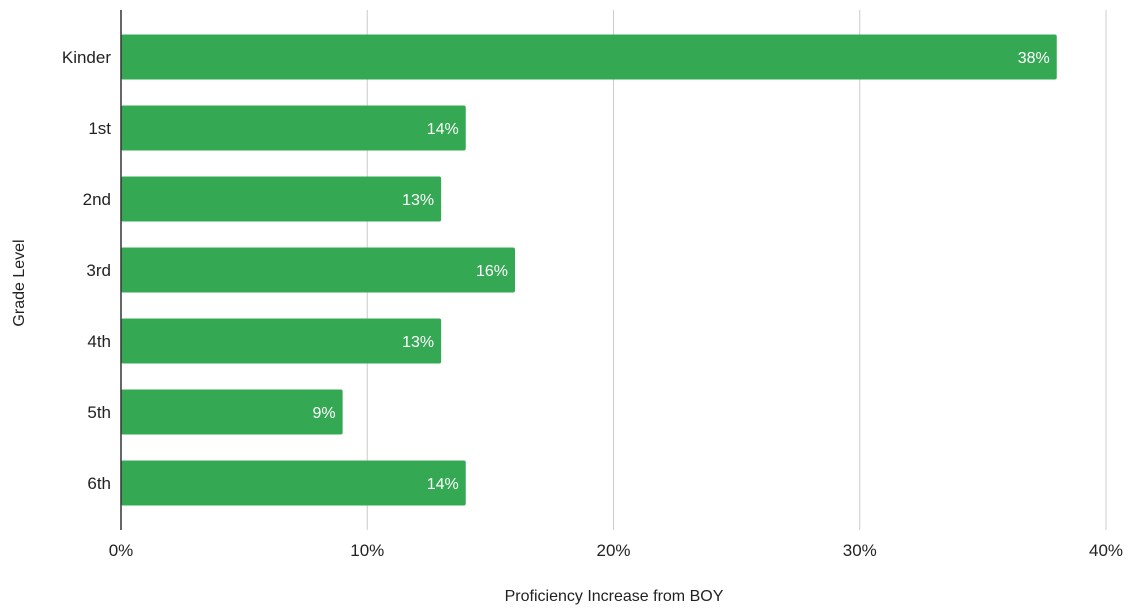  What do you see at coordinates (324, 413) in the screenshot?
I see `bar-data-label-5: 9%` at bounding box center [324, 413].